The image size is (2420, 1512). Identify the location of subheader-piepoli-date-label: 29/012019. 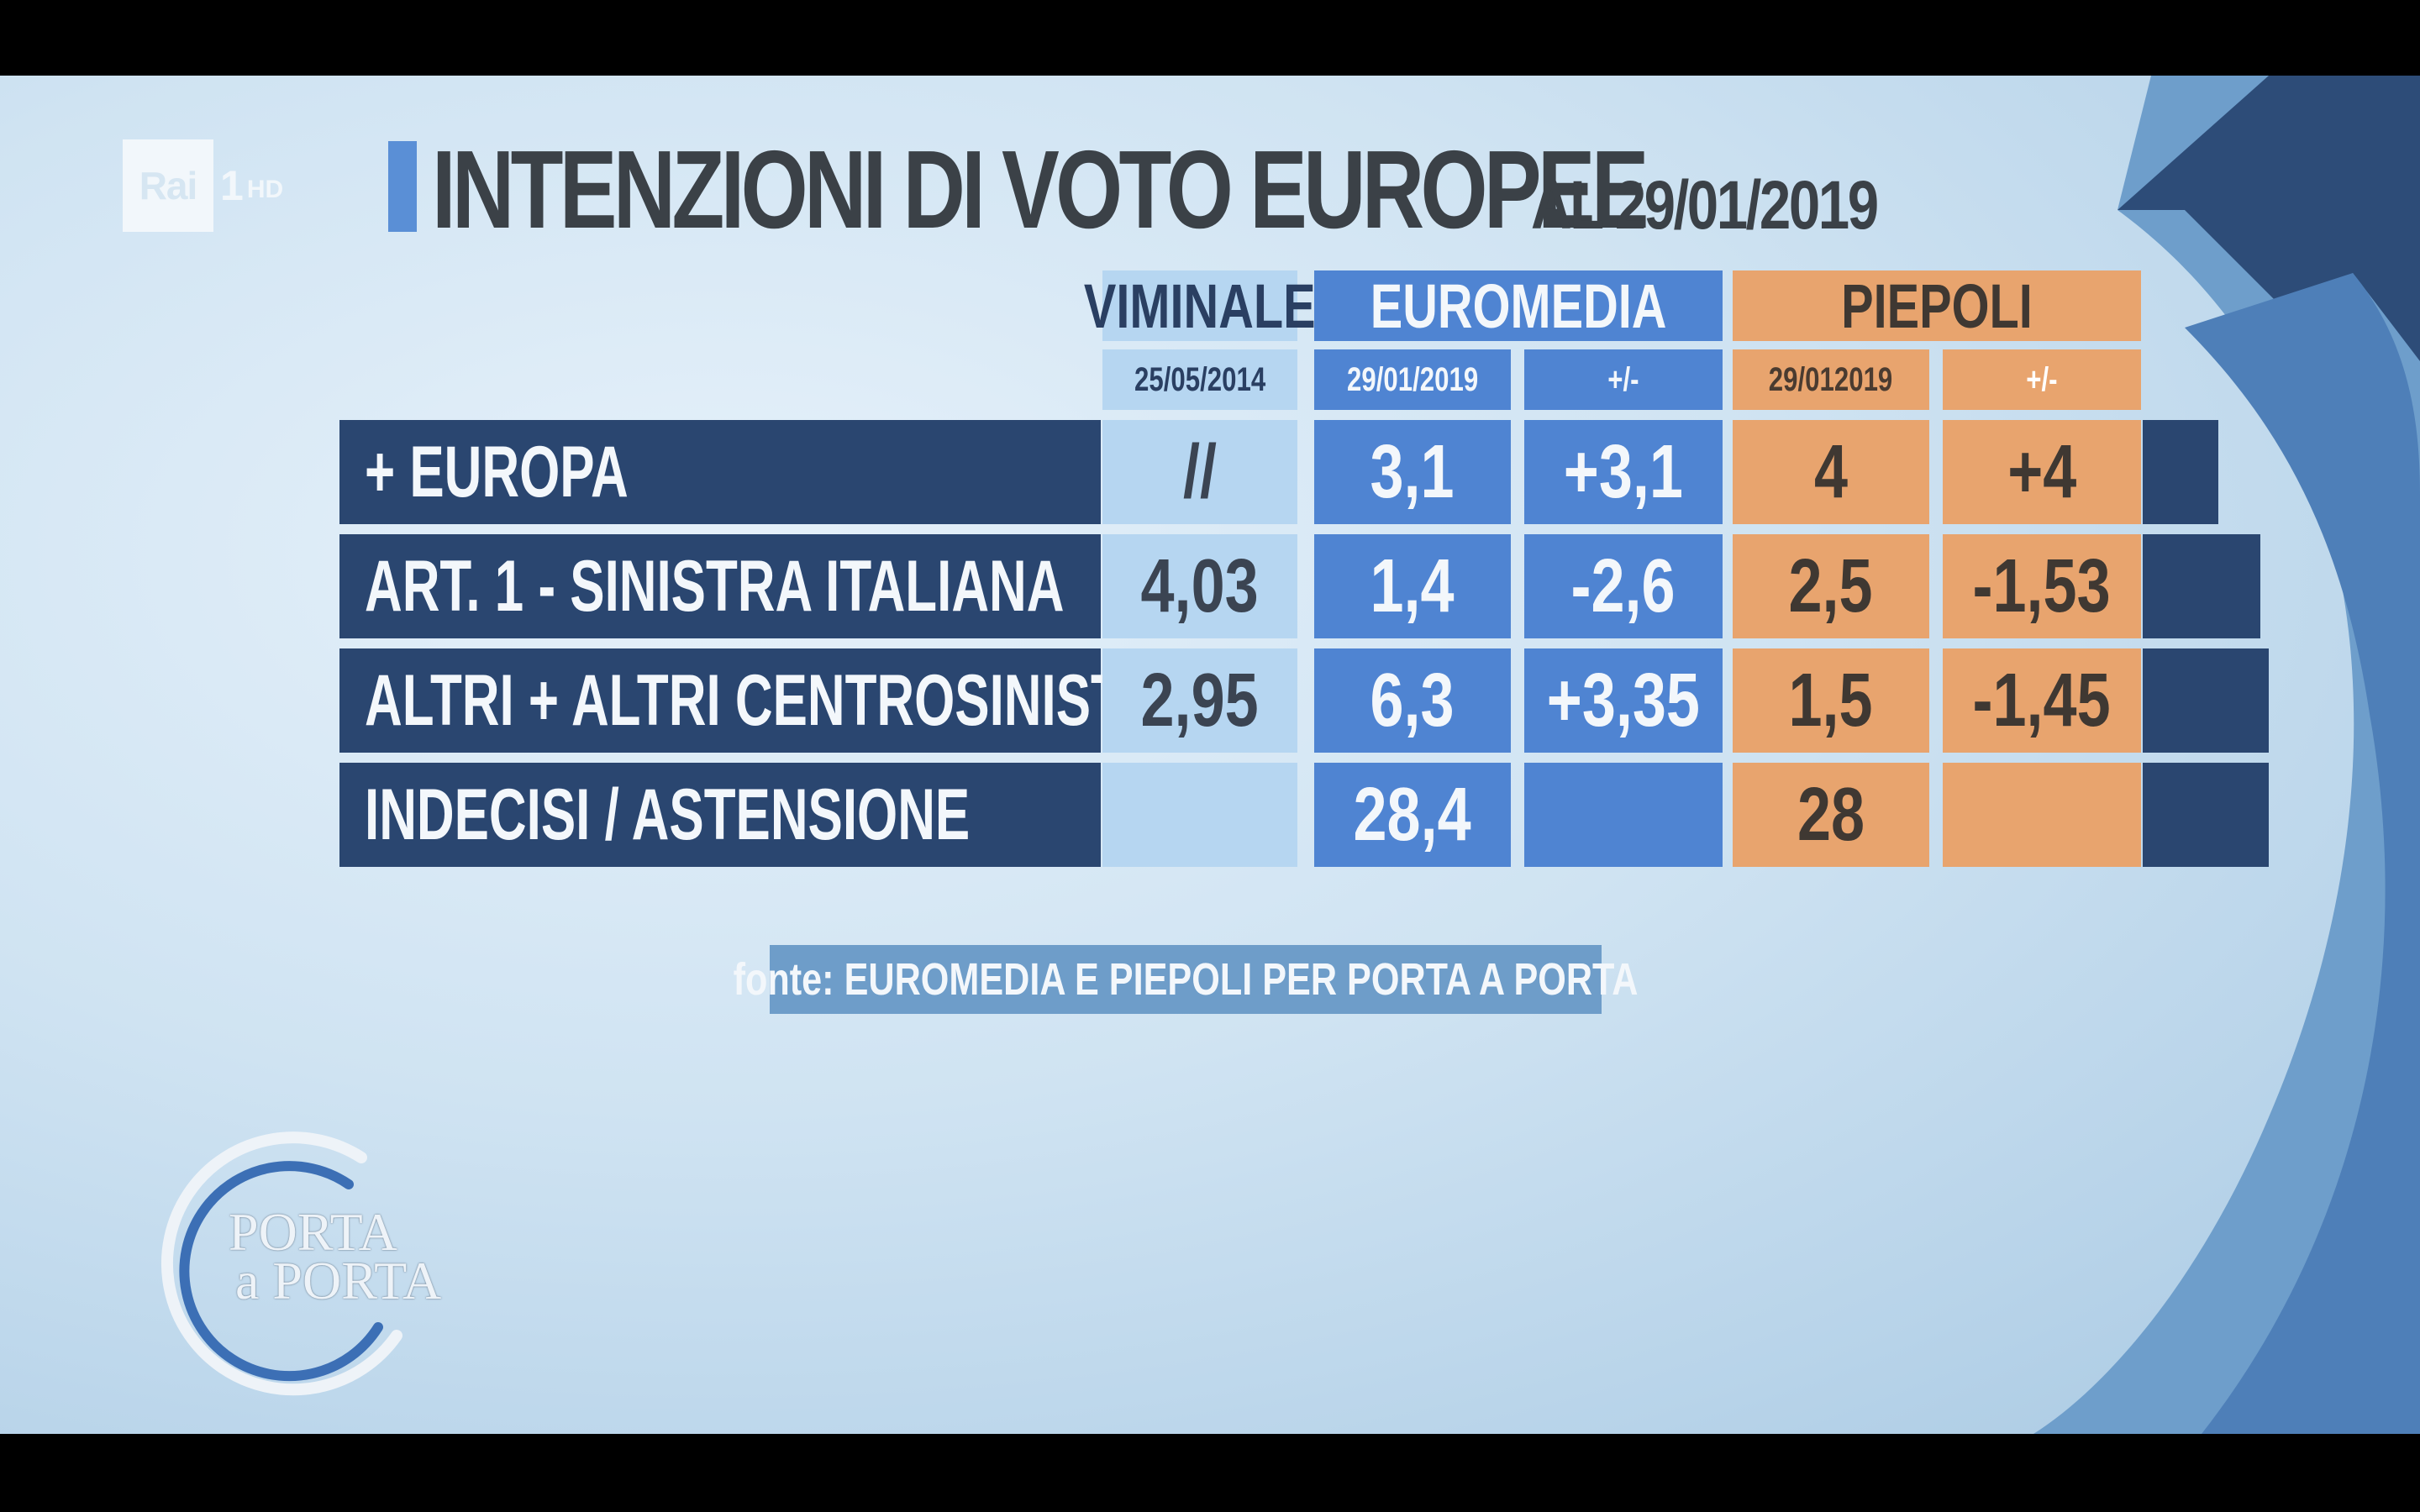
(1831, 379).